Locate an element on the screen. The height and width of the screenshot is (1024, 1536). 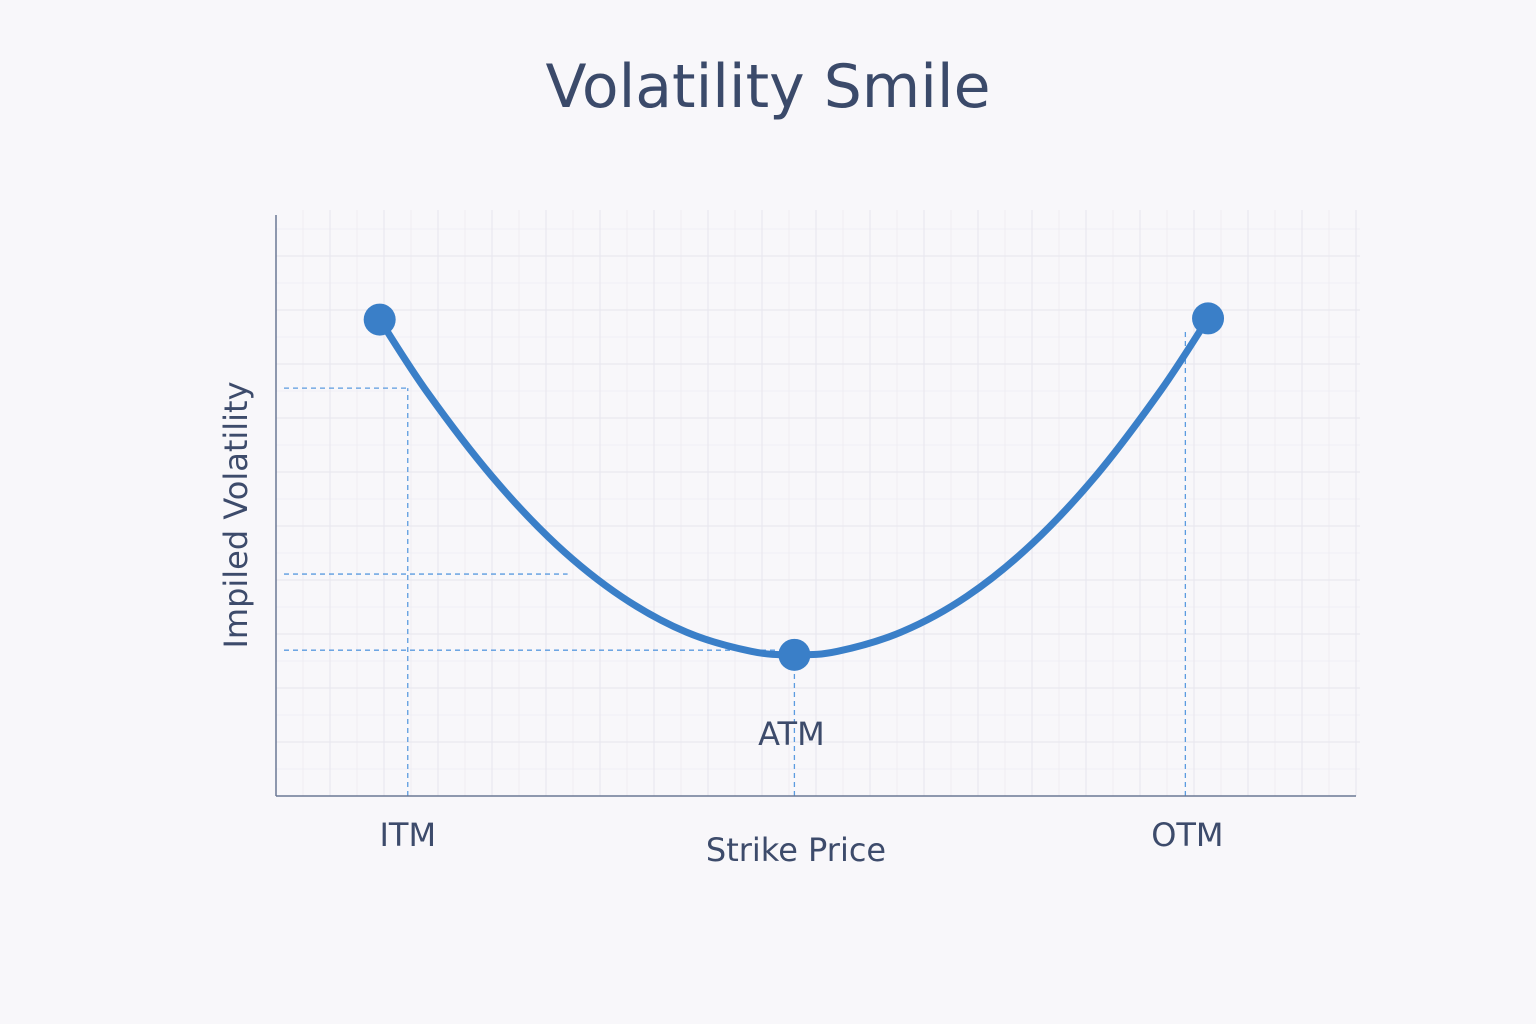
x-axis-label: Strike Price is located at coordinates (796, 850).